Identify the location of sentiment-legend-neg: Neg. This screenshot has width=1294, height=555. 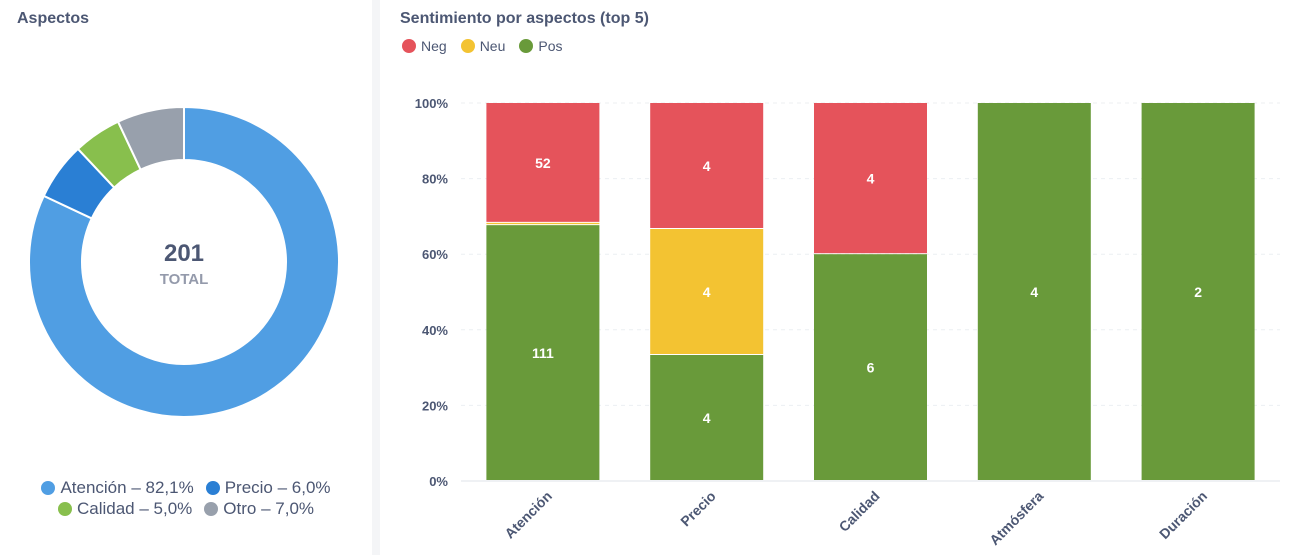
(424, 46).